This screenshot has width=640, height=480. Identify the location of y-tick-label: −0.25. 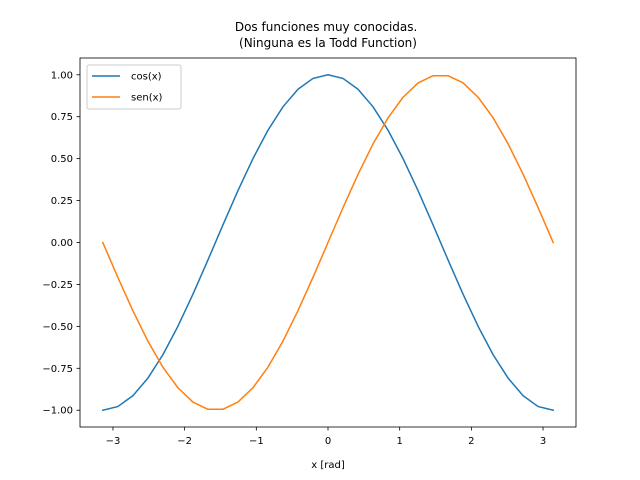
(57, 285).